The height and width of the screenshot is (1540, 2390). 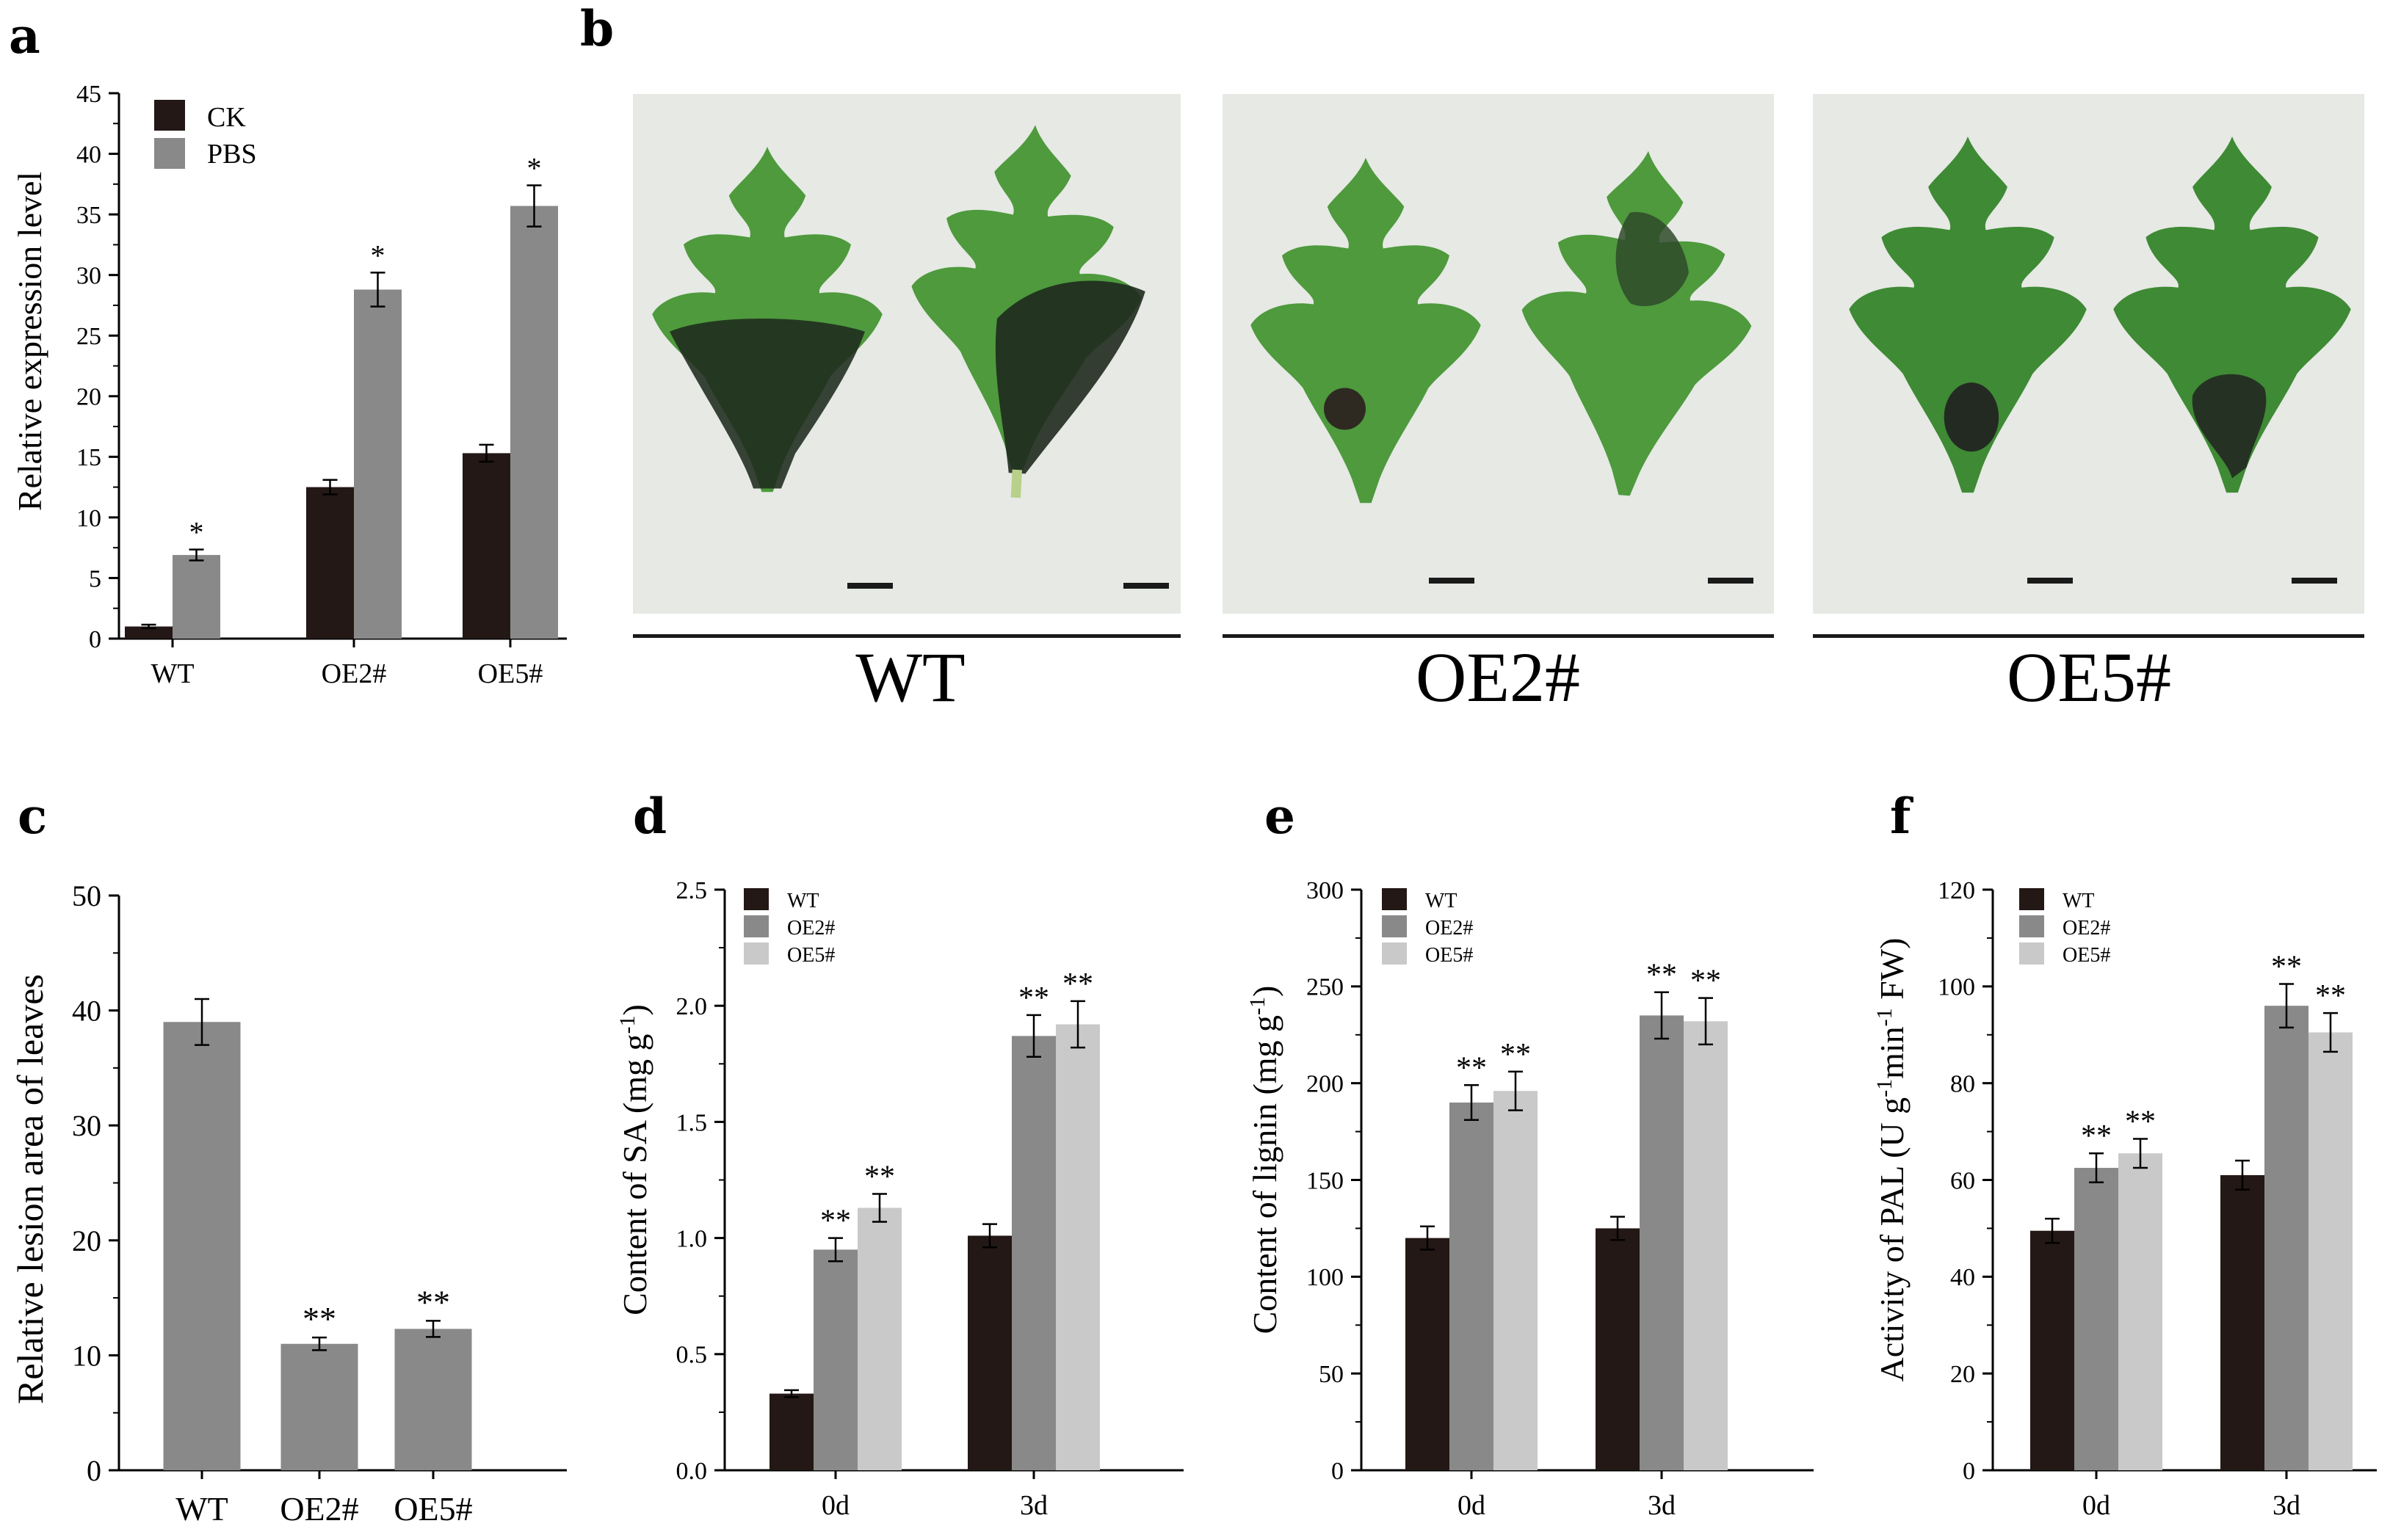 I want to click on ylabel-d-sup: -1, so click(x=627, y=1024).